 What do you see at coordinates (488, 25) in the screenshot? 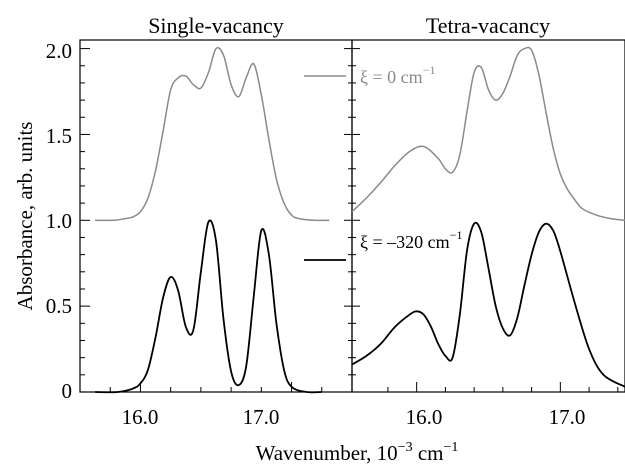
I see `tetra-vacancy-title: Tetra-vacancy` at bounding box center [488, 25].